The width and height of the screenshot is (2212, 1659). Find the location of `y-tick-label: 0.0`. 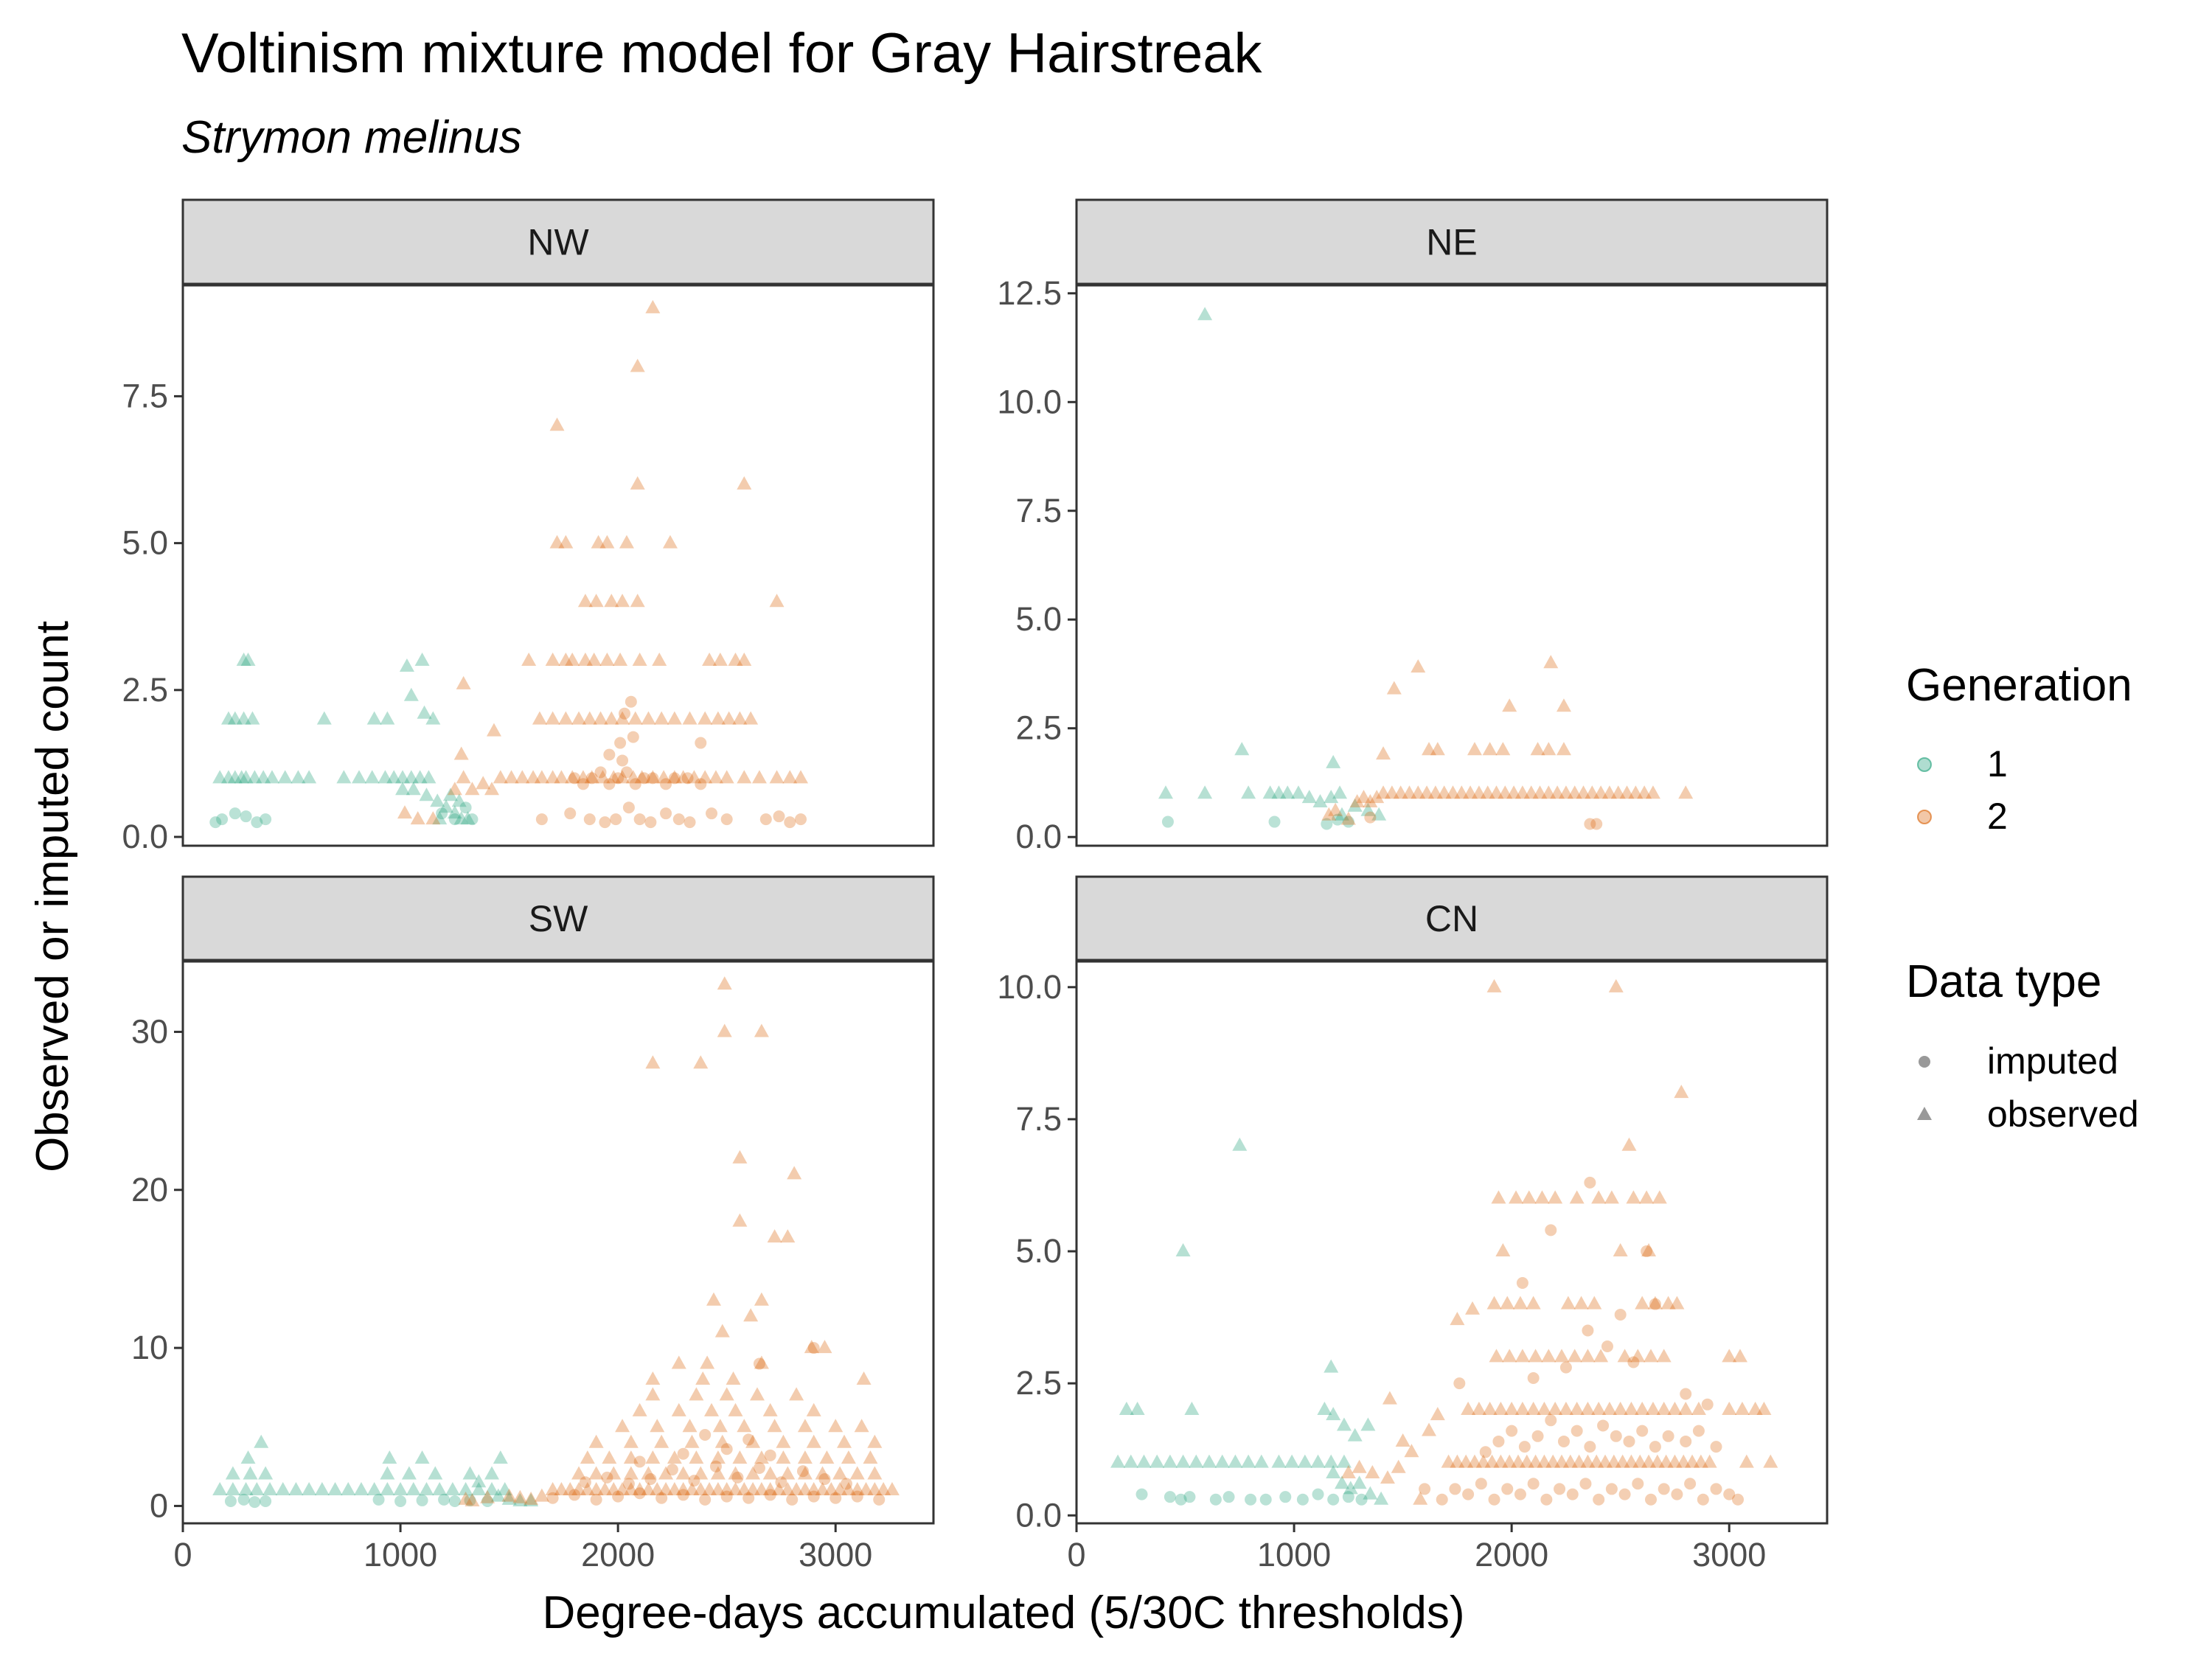

y-tick-label: 0.0 is located at coordinates (1038, 836).